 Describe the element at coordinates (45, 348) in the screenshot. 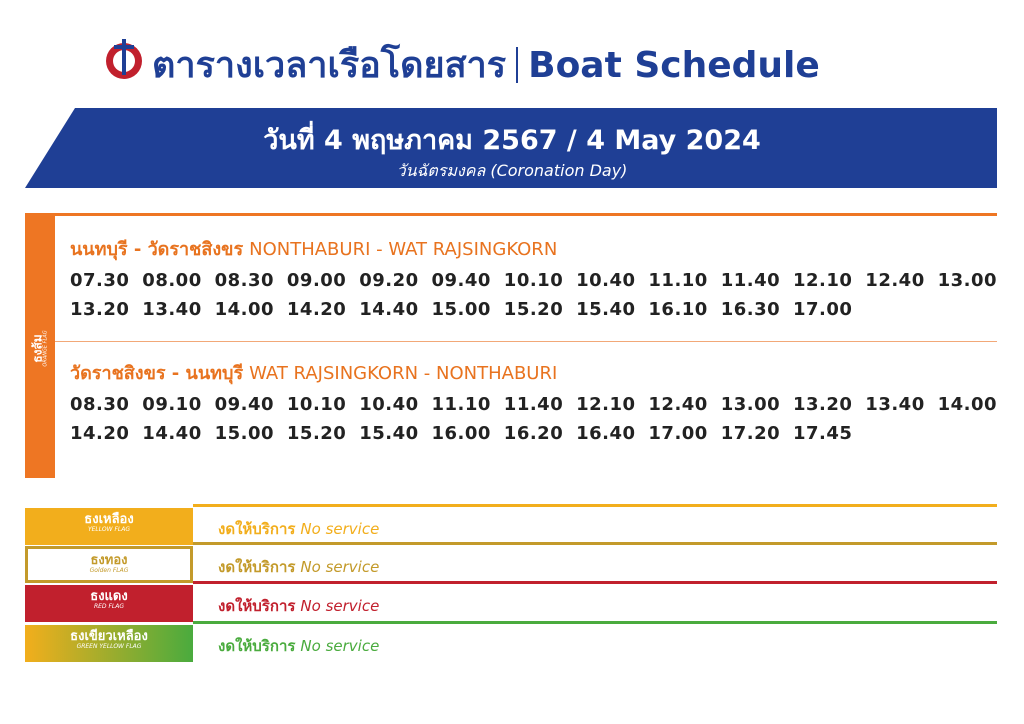

I see `flag-en: ORANGE FLAG` at that location.